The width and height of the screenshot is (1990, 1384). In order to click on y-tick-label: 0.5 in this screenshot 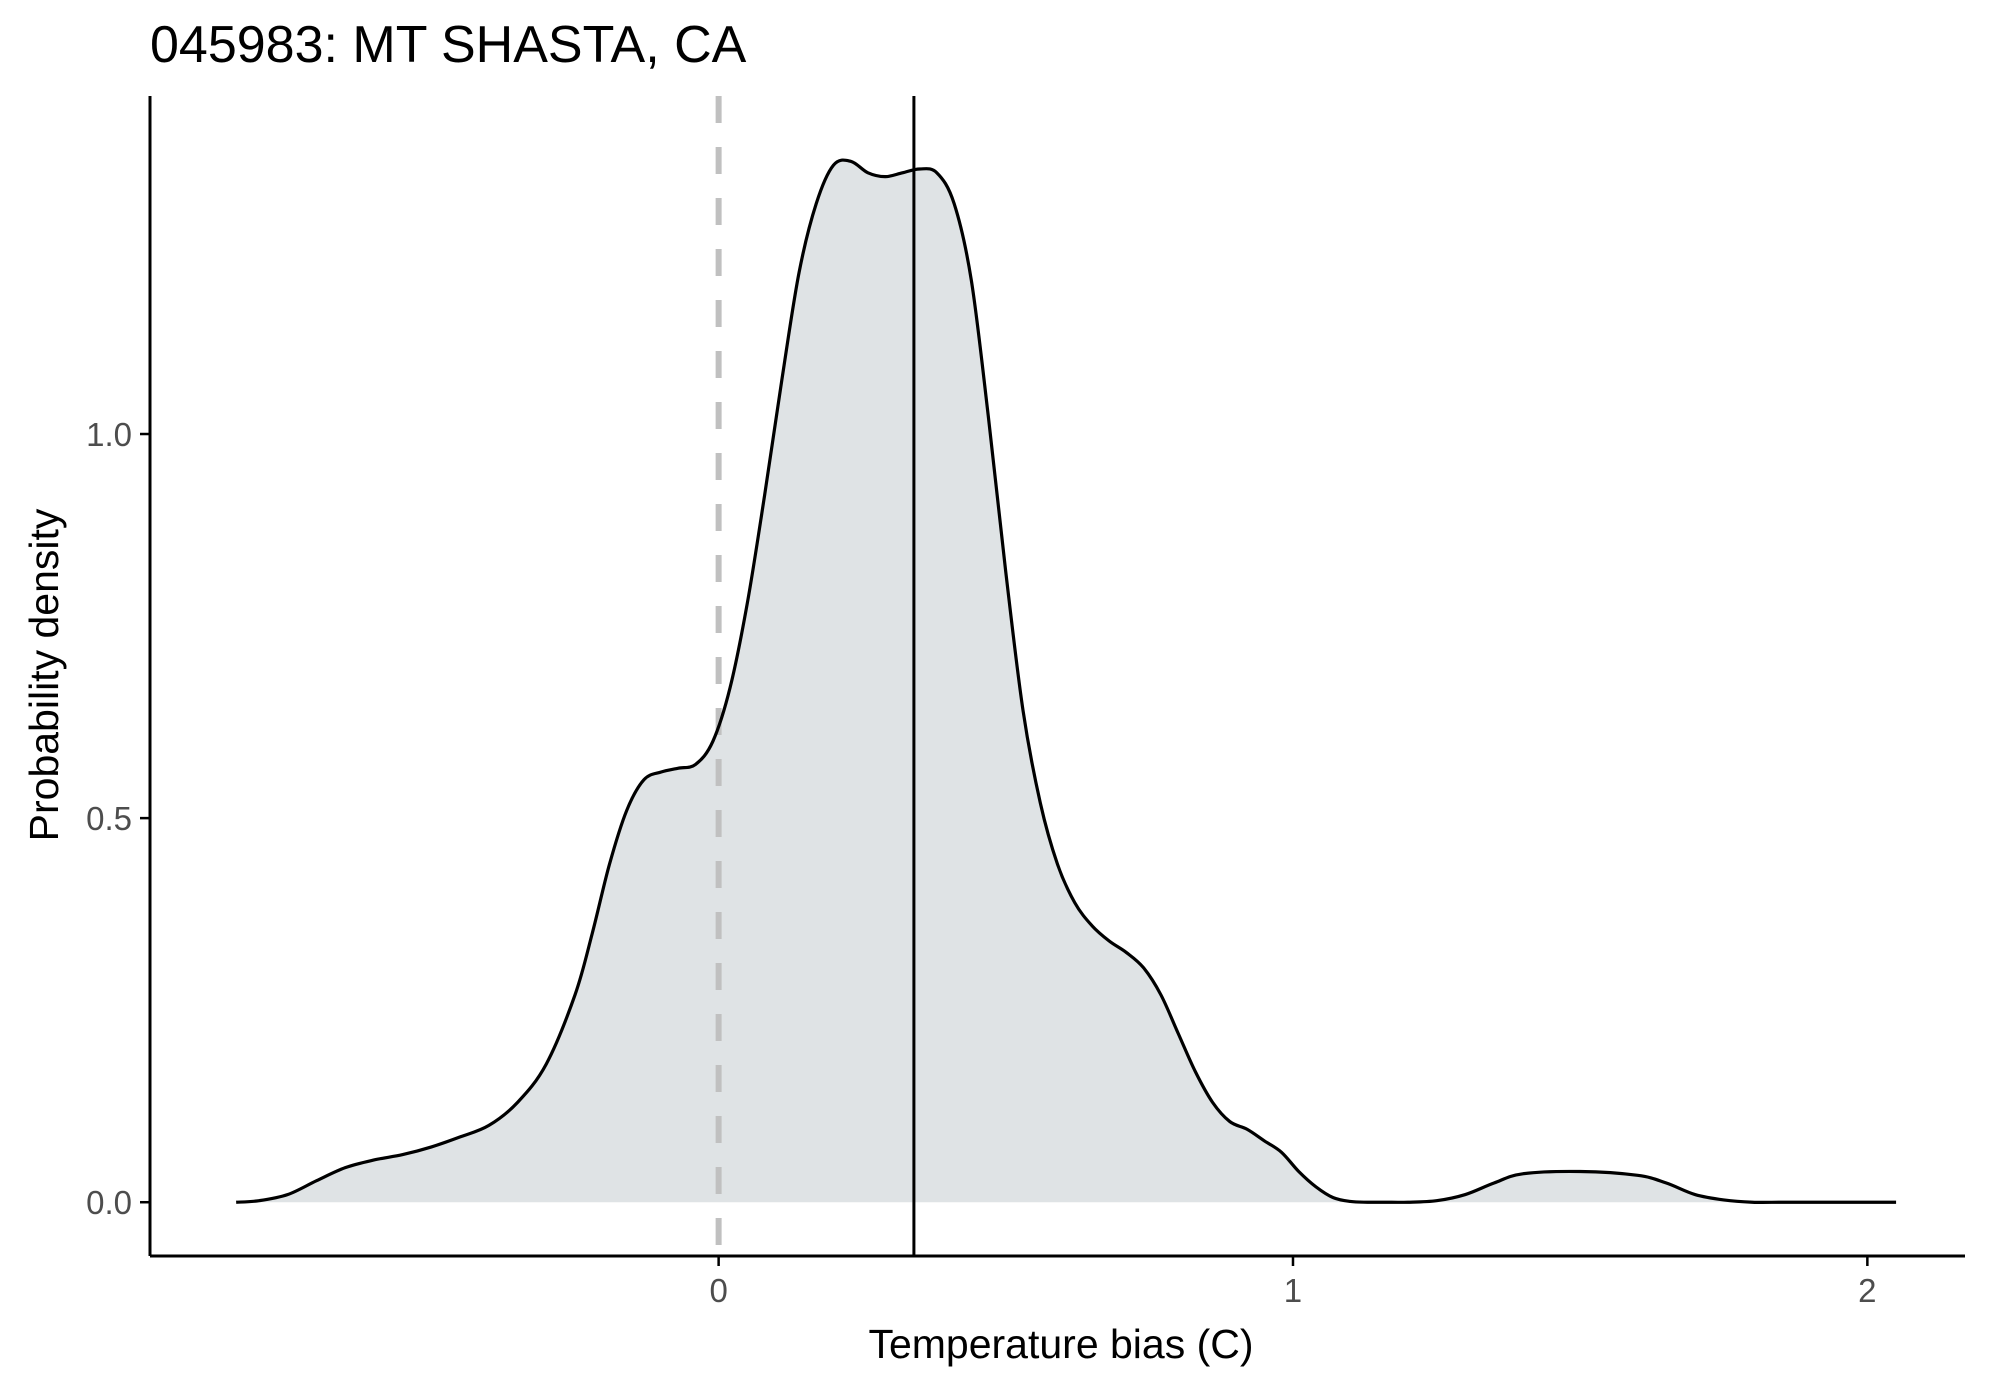, I will do `click(109, 818)`.